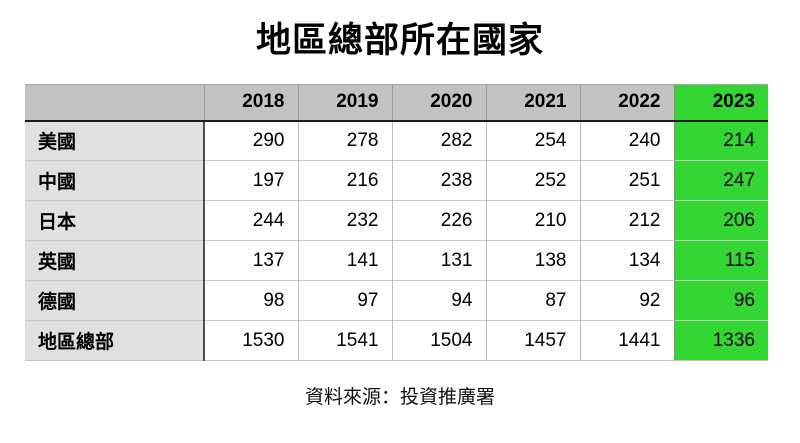 The image size is (800, 443). I want to click on table-cell: 252, so click(532, 180).